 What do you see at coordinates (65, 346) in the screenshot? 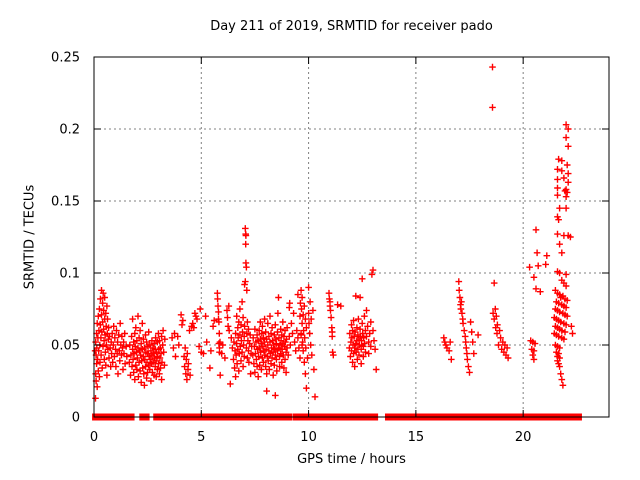
I see `y-tick-label: 0.05` at bounding box center [65, 346].